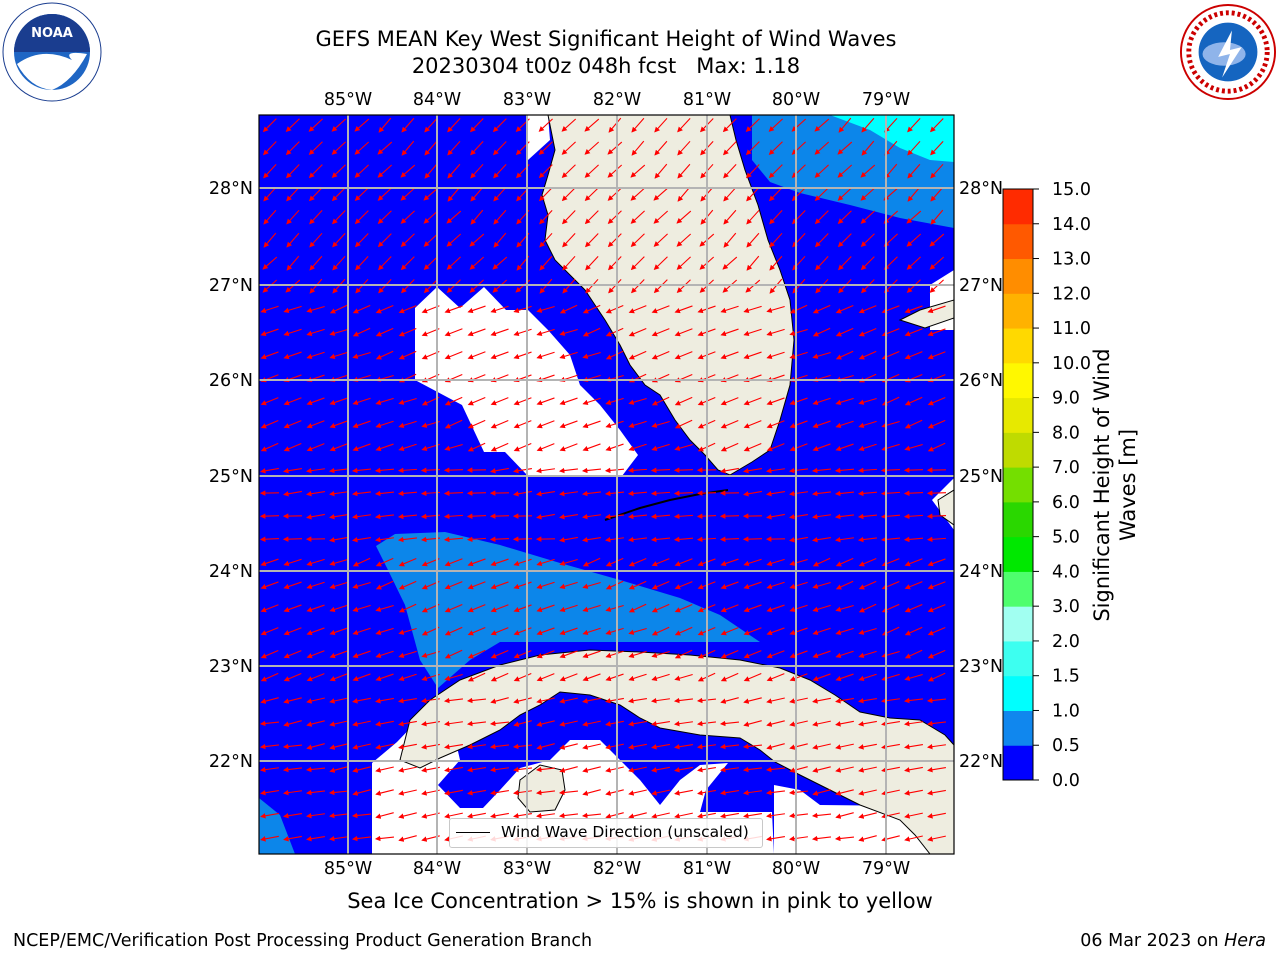 This screenshot has height=960, width=1280. What do you see at coordinates (348, 100) in the screenshot?
I see `lon-label-top: 85°W` at bounding box center [348, 100].